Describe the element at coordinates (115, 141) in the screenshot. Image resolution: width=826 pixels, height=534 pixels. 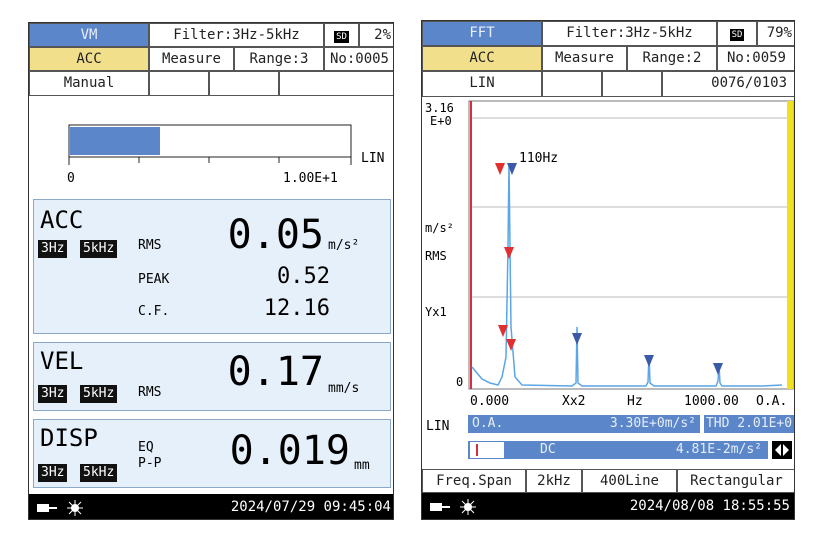
I see `bar-fill` at that location.